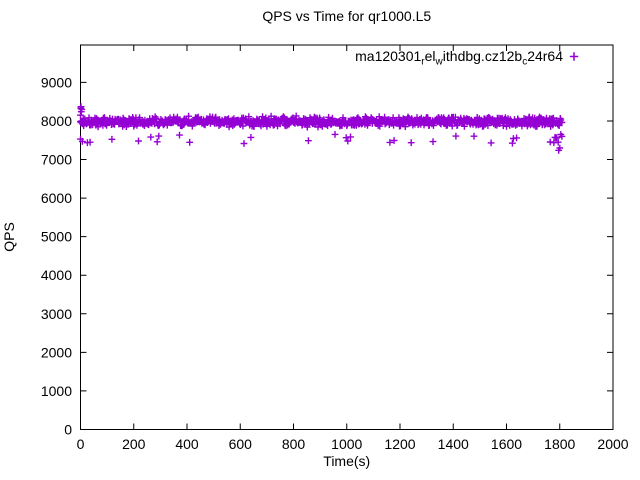 The image size is (640, 480). I want to click on y-tick-label: 3000, so click(56, 314).